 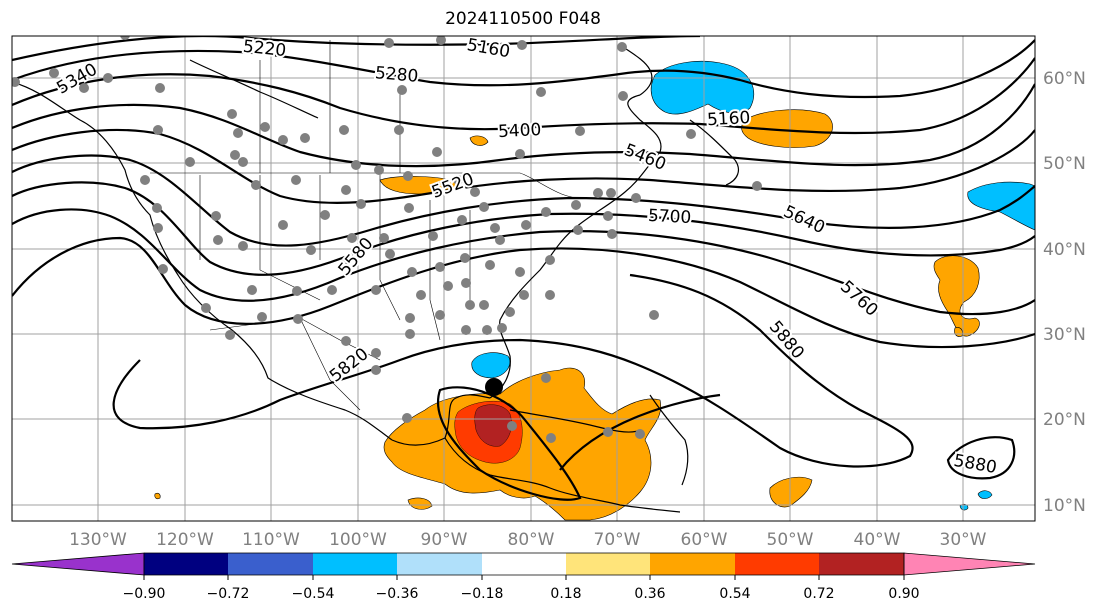 What do you see at coordinates (903, 594) in the screenshot?
I see `colorbar-tick-label: 0.90` at bounding box center [903, 594].